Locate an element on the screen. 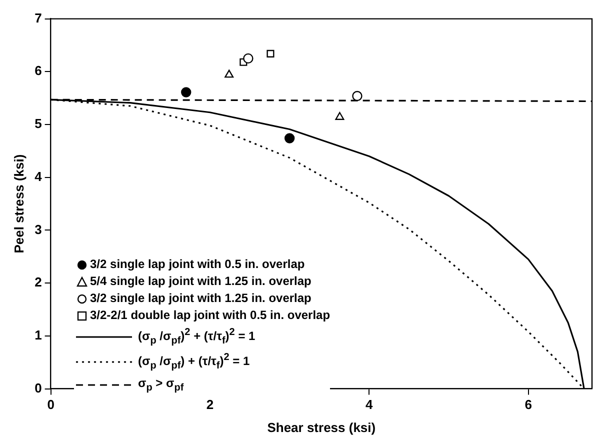 This screenshot has width=606, height=448. text: (σ$_{p}$ /σ$_{pf}$) + (τ/τ$_{f}$)$^{2}$ = 1 is located at coordinates (194, 362).